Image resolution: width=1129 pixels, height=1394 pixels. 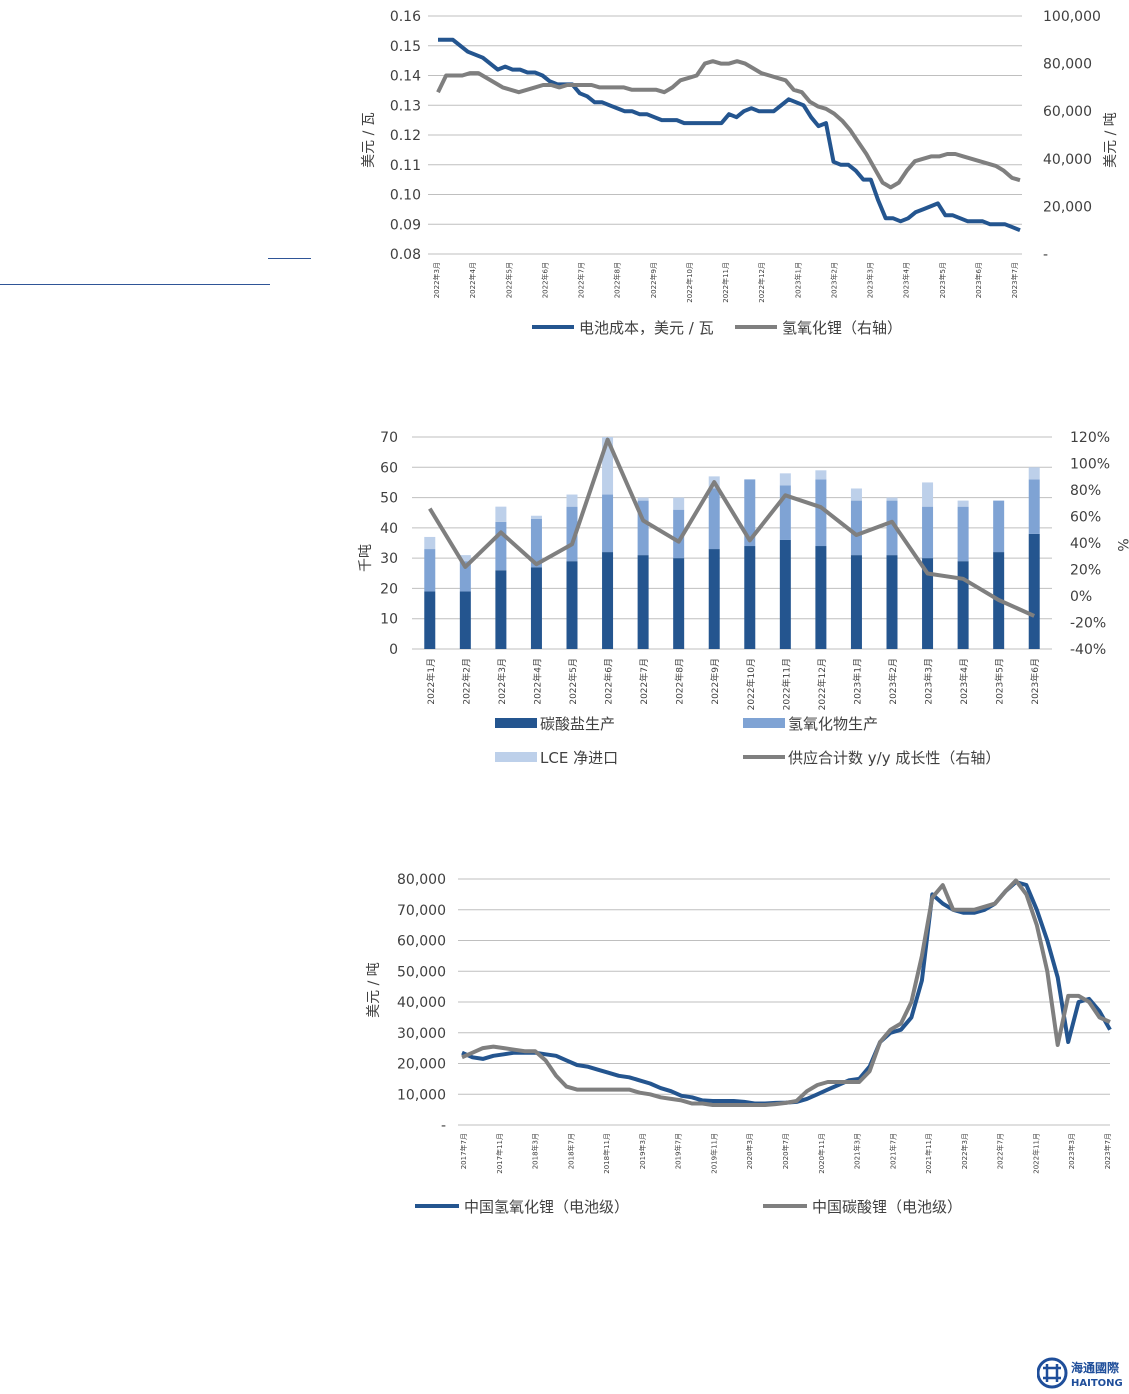 What do you see at coordinates (749, 1151) in the screenshot?
I see `x-tick-label: 2020年3月` at bounding box center [749, 1151].